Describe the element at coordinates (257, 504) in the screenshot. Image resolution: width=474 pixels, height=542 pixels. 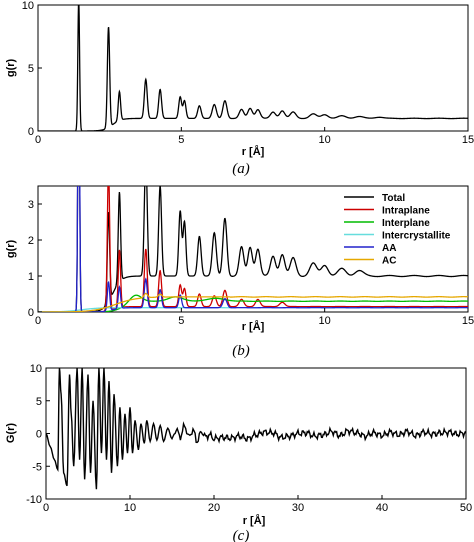
I see `panel-c-x-ticks: 0 10 20 30 40 50` at that location.